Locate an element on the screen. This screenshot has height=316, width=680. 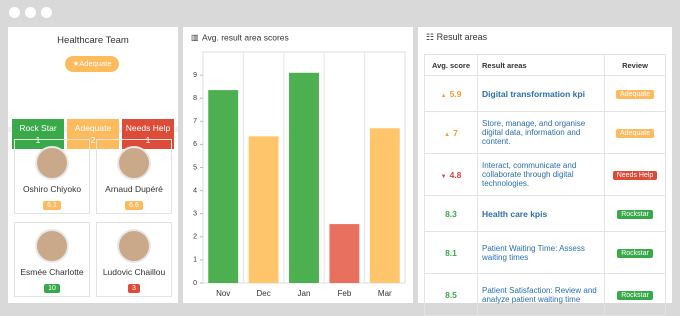
score-cell: ▼ 4.8 is located at coordinates (451, 174).